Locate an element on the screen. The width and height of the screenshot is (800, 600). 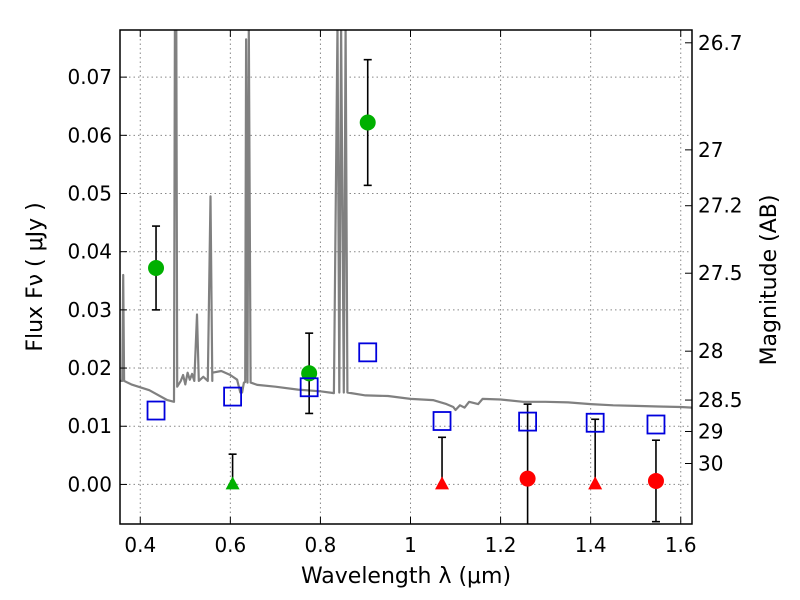
right-tick-label: 27.5 is located at coordinates (720, 273).